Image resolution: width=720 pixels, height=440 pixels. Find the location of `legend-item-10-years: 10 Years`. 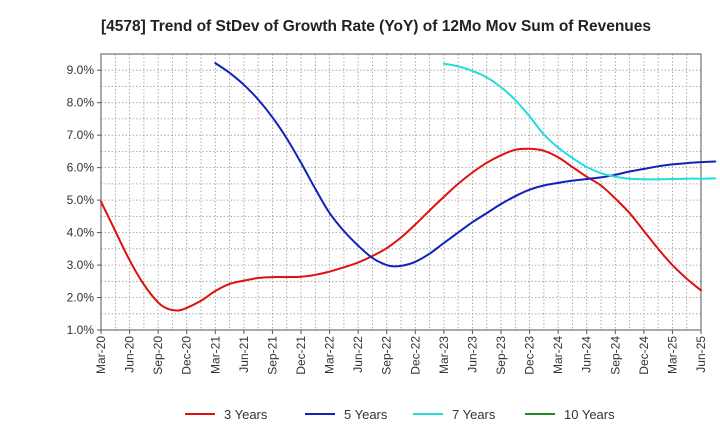

legend-item-10-years: 10 Years is located at coordinates (570, 414).